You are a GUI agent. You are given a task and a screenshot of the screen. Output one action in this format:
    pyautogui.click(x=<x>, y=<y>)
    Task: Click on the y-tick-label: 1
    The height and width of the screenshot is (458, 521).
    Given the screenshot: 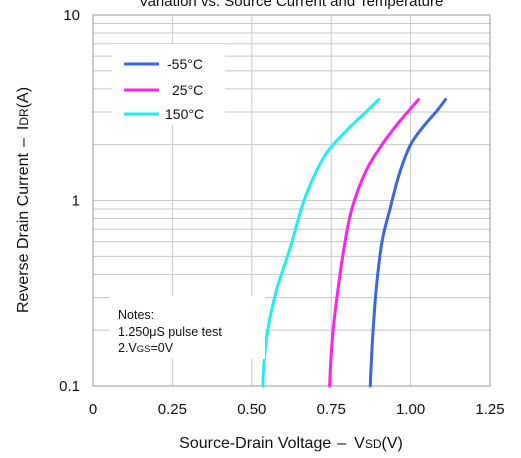 What is the action you would take?
    pyautogui.click(x=76, y=201)
    